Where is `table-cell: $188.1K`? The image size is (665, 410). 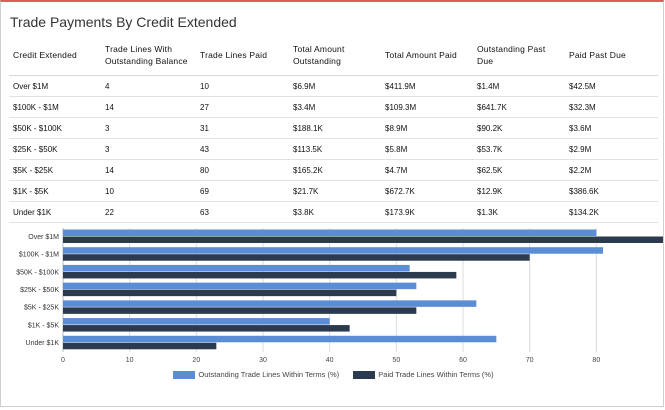
table-cell: $188.1K is located at coordinates (335, 128).